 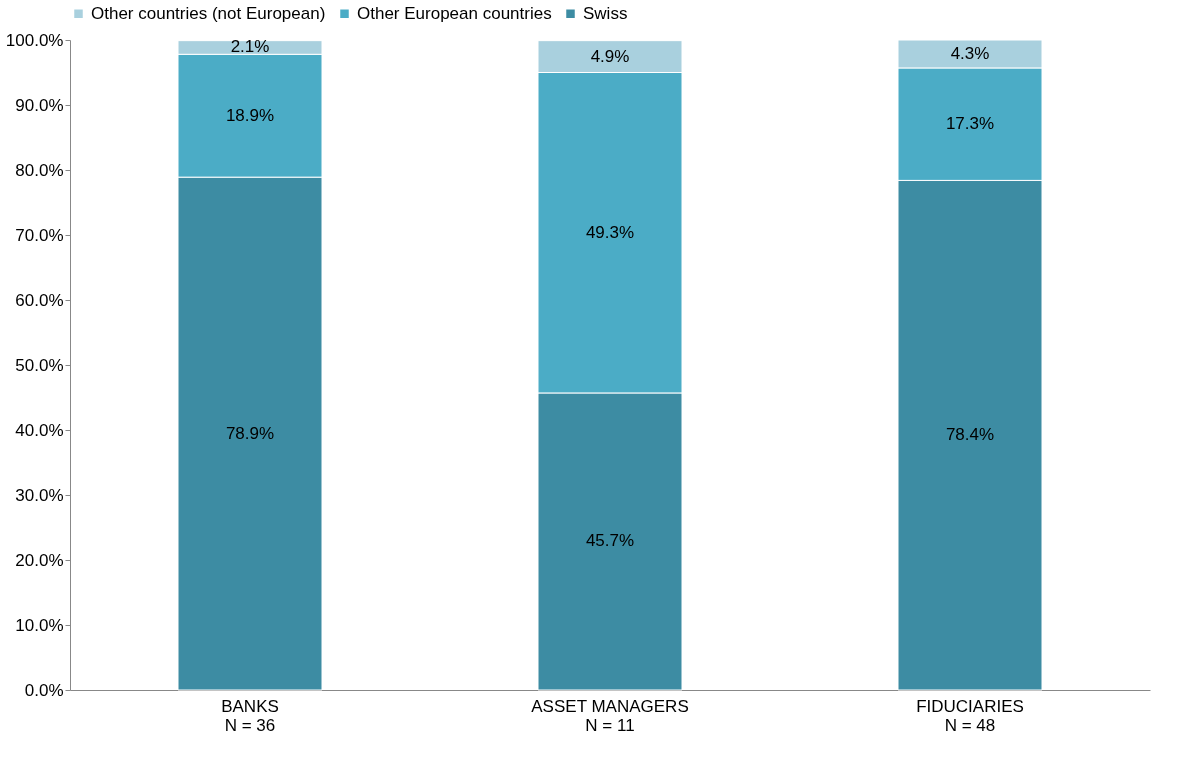 I want to click on data-label: 78.9%, so click(x=250, y=433).